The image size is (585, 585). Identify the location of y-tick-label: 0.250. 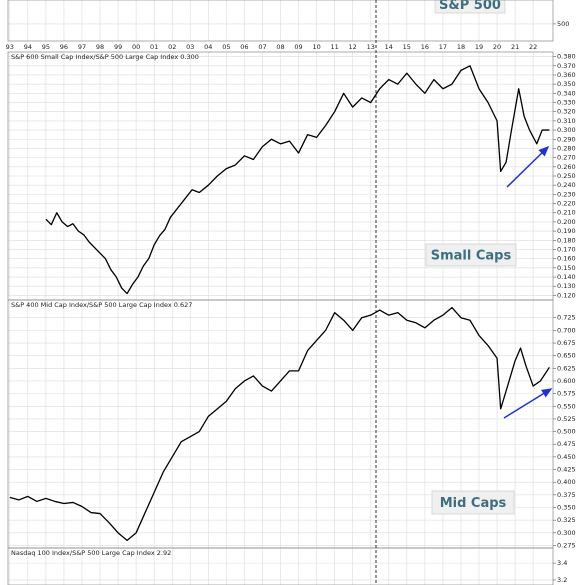
(566, 176).